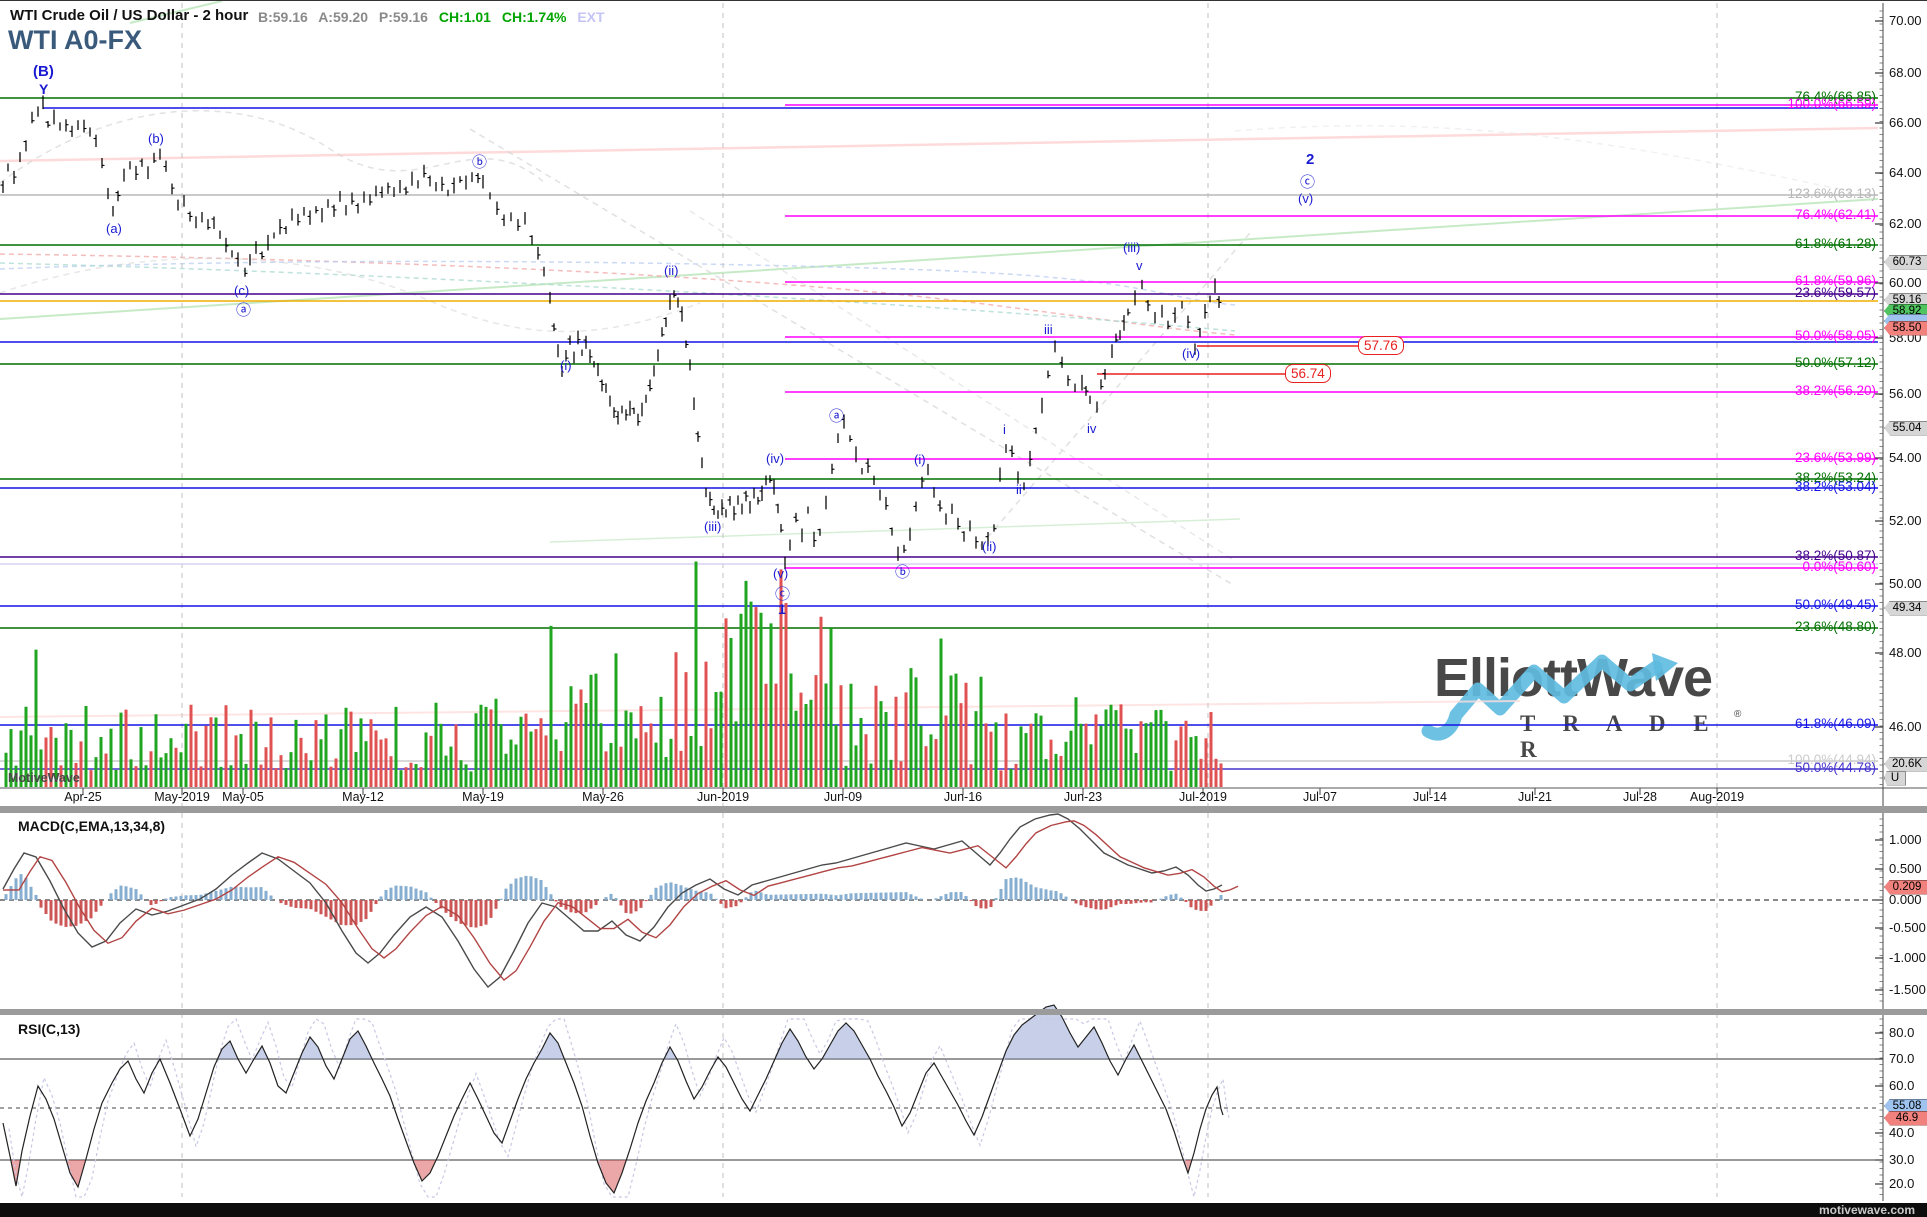  Describe the element at coordinates (403, 17) in the screenshot. I see `last-value: P:59.16` at that location.